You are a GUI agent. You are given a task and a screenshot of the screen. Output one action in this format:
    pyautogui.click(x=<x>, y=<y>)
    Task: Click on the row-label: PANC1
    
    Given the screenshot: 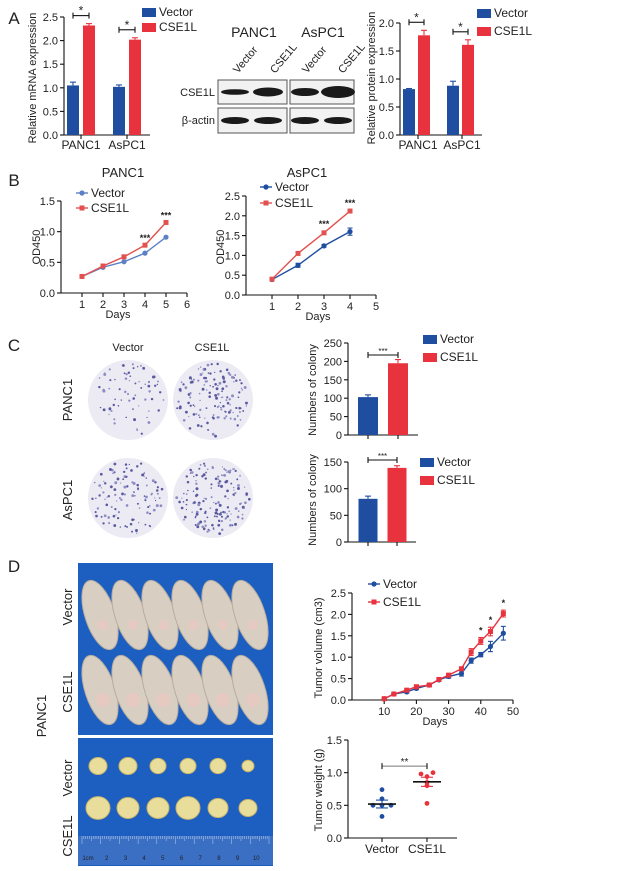 What is the action you would take?
    pyautogui.click(x=67, y=400)
    